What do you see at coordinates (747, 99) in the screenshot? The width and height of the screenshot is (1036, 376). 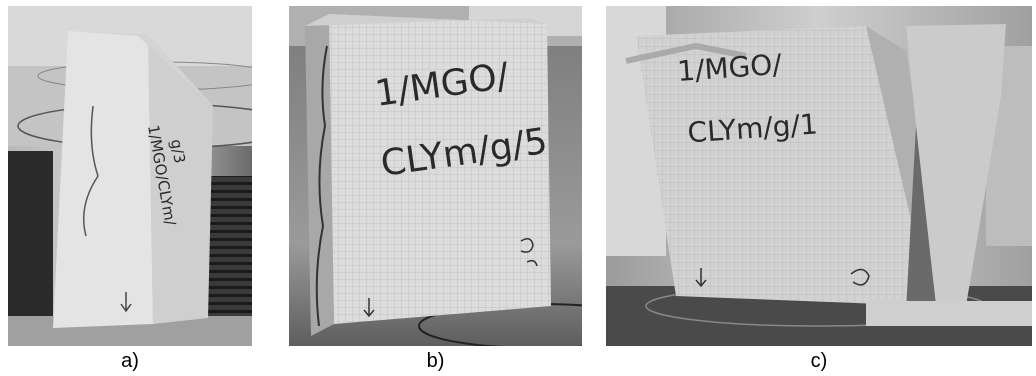 I see `specimen-label-c: 1/MGO/ CLYm/g/1` at bounding box center [747, 99].